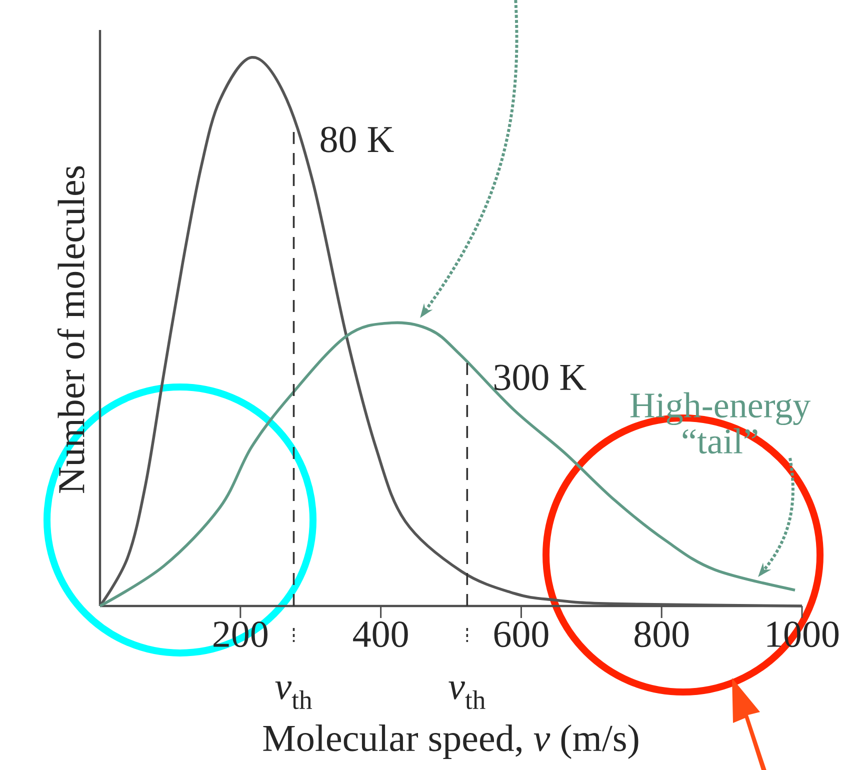 This screenshot has height=770, width=862. What do you see at coordinates (521, 635) in the screenshot?
I see `x-tick-label: 600` at bounding box center [521, 635].